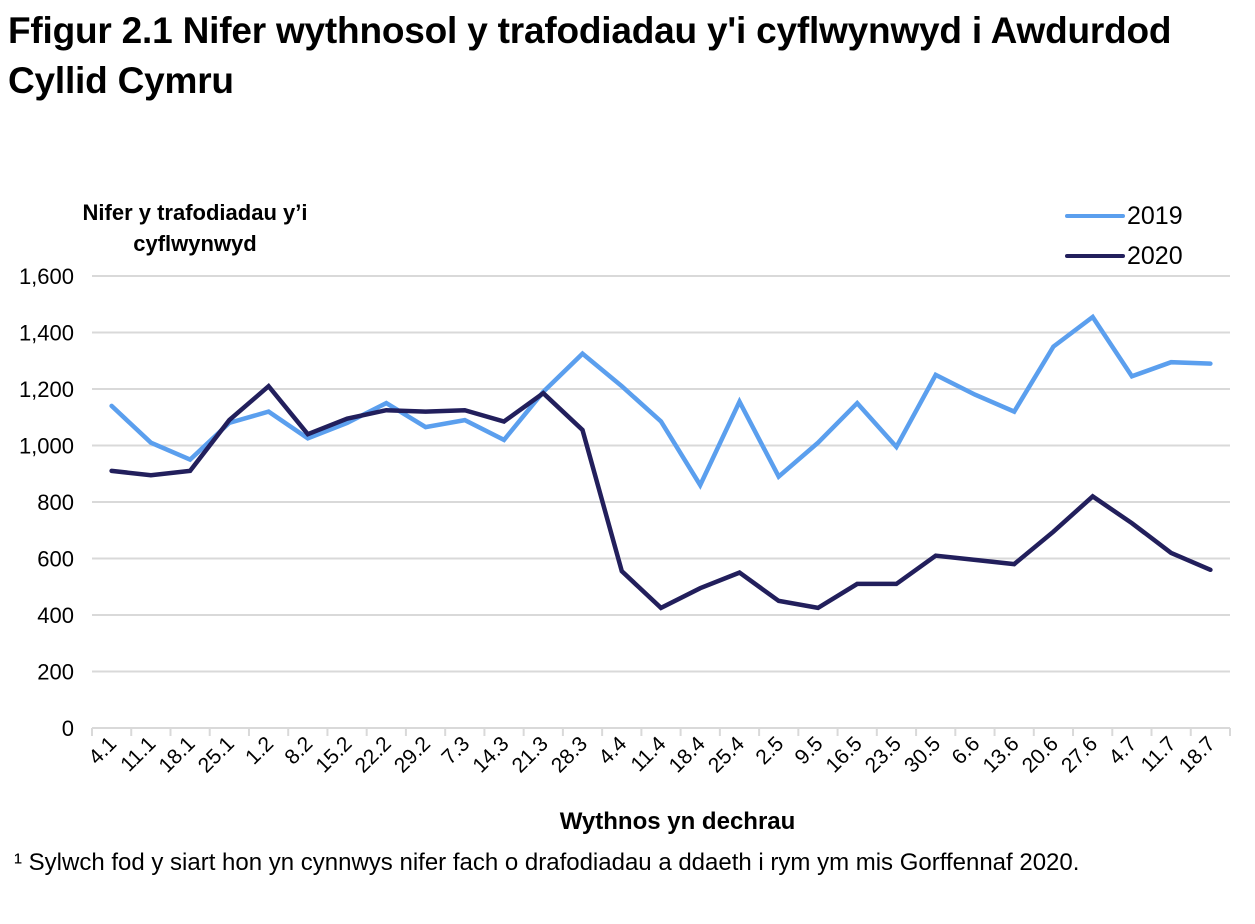 The image size is (1255, 924). Describe the element at coordinates (455, 750) in the screenshot. I see `x-tick-label: 7.3` at that location.